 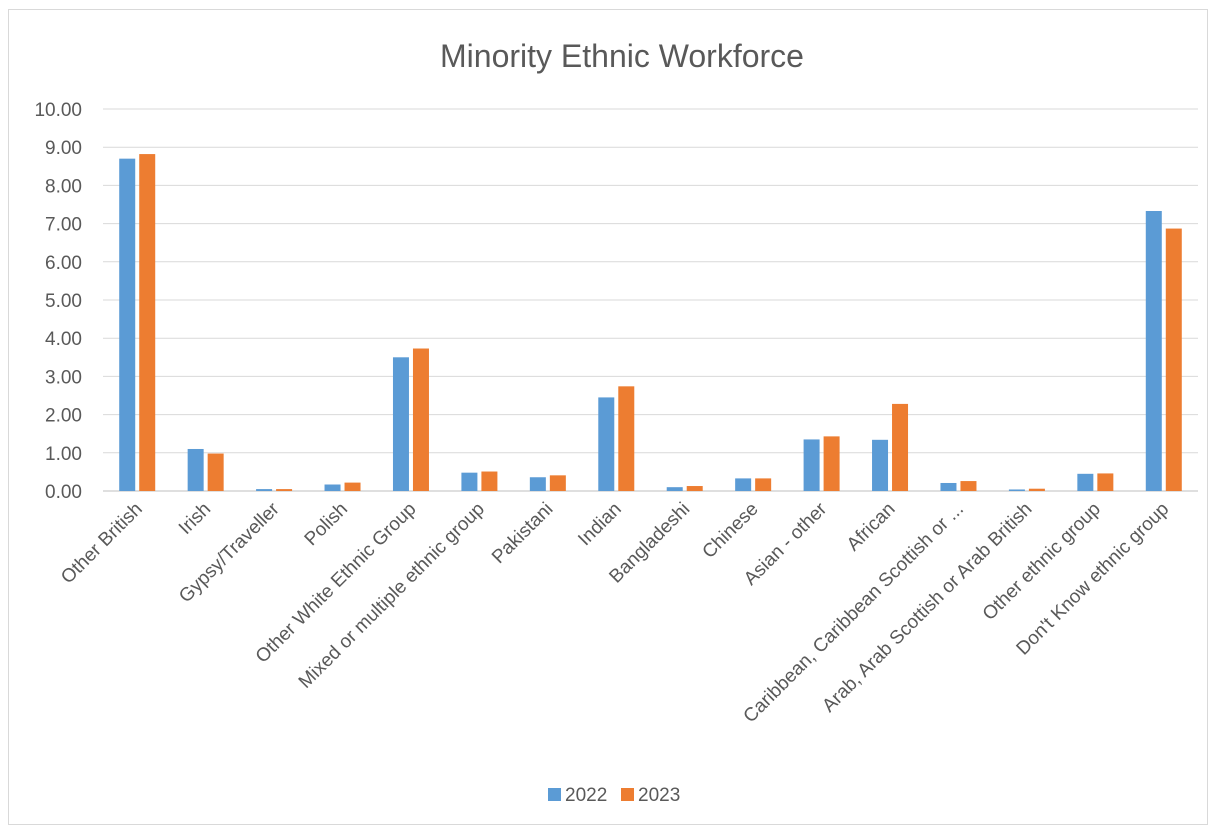 I want to click on category-label: Pakistani, so click(x=522, y=533).